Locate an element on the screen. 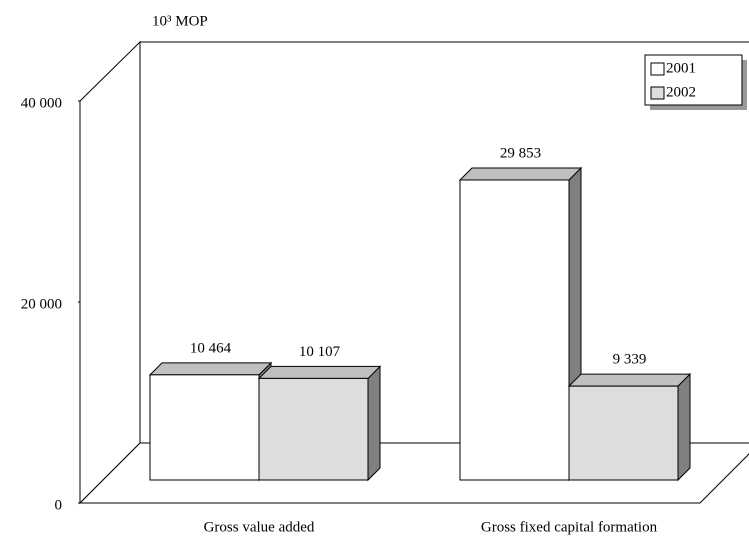 This screenshot has height=540, width=749. value-label: 9 339 is located at coordinates (630, 360).